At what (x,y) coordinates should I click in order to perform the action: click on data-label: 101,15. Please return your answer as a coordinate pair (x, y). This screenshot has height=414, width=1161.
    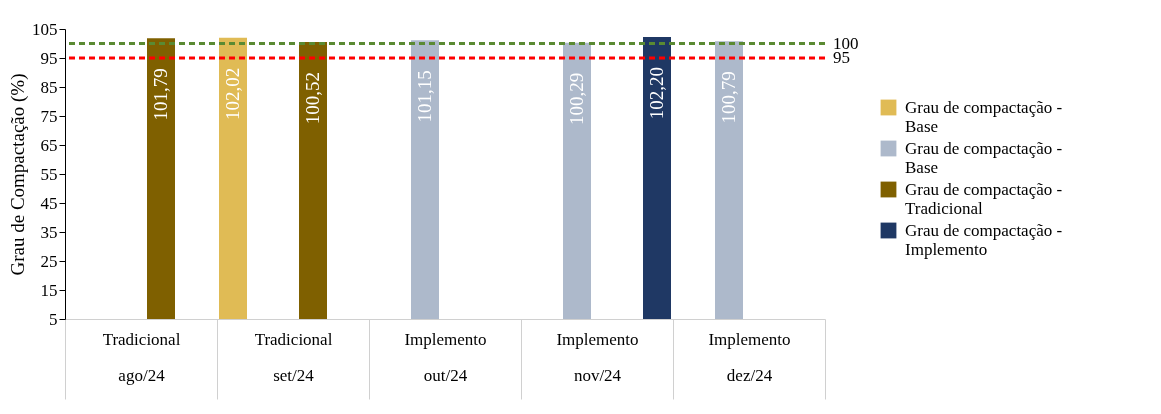
    Looking at the image, I should click on (424, 96).